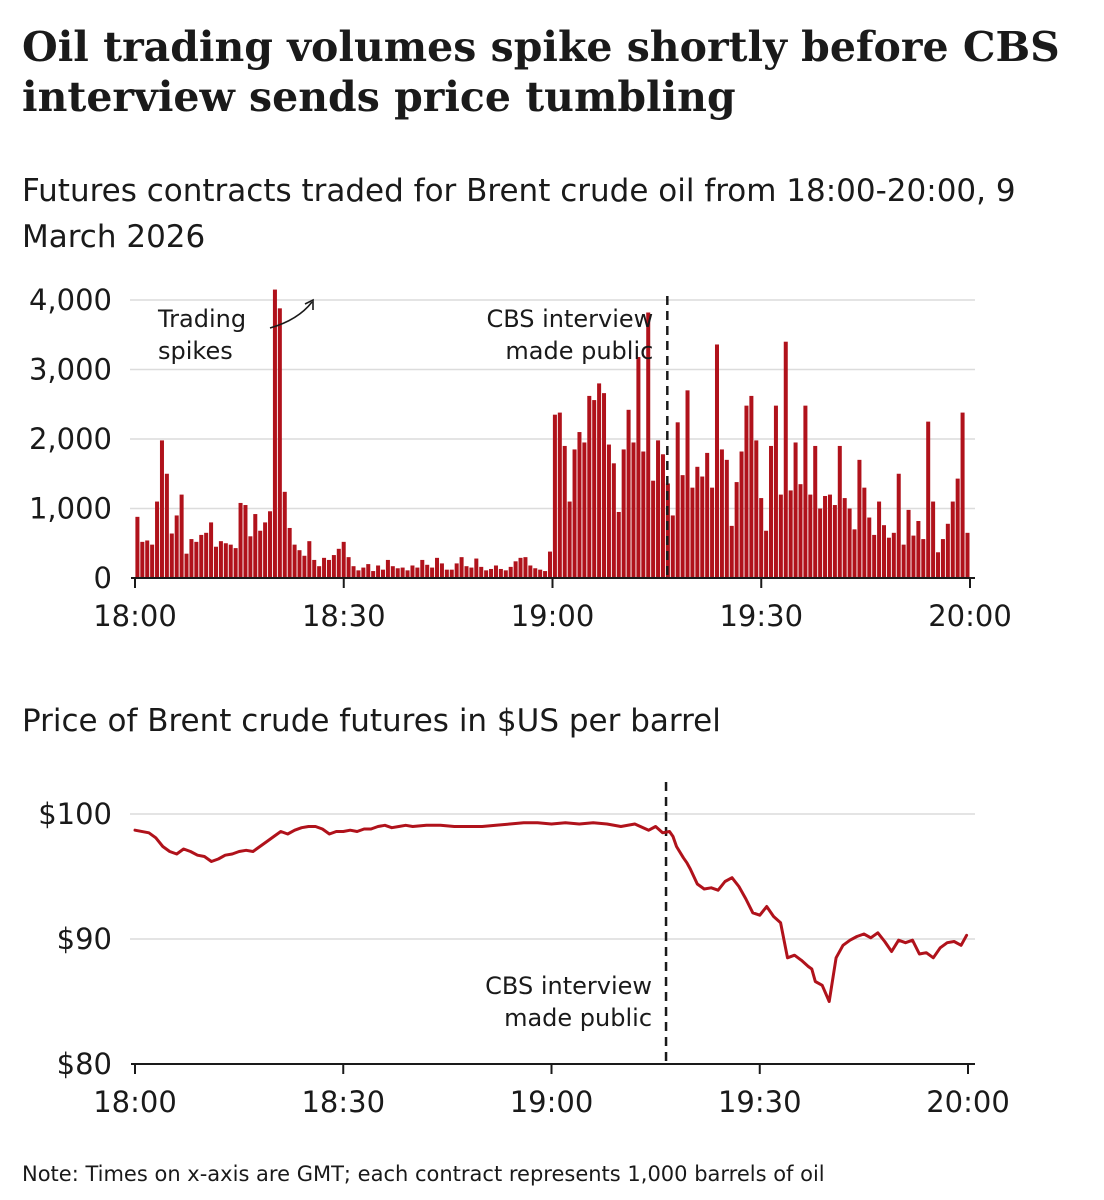  I want to click on y-tick-label: 0, so click(103, 578).